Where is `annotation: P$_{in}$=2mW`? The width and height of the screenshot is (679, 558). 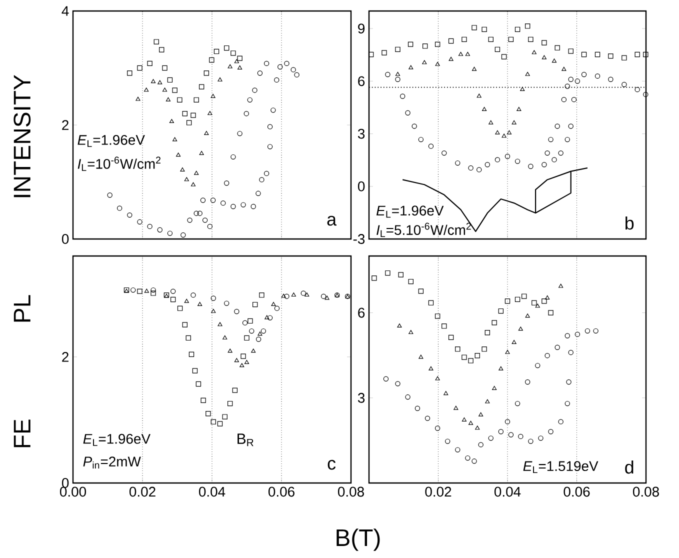 annotation: P$_{in}$=2mW is located at coordinates (112, 462).